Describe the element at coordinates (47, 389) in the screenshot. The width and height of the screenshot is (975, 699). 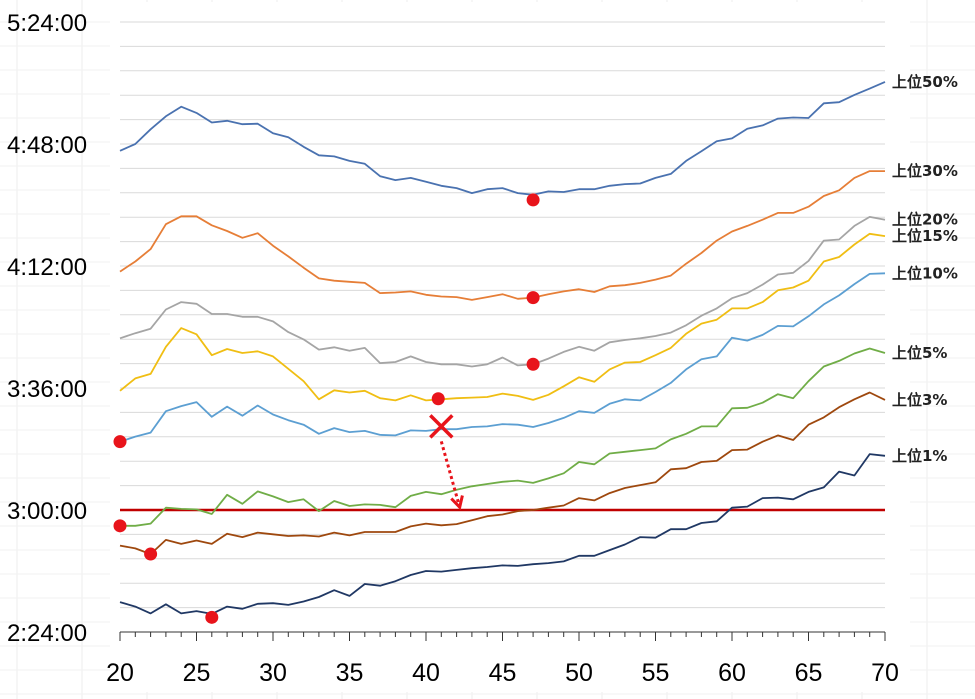
I see `y-tick-label: 3:36:00` at that location.